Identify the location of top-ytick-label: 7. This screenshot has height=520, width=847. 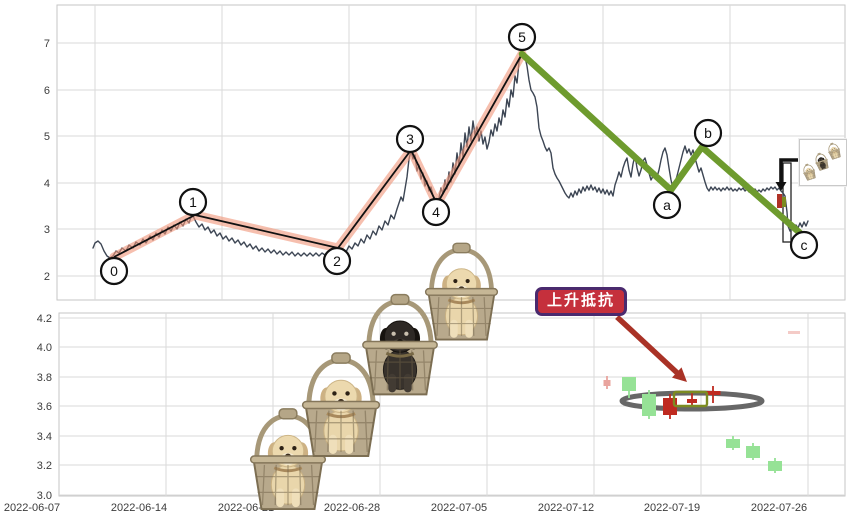
(47, 44).